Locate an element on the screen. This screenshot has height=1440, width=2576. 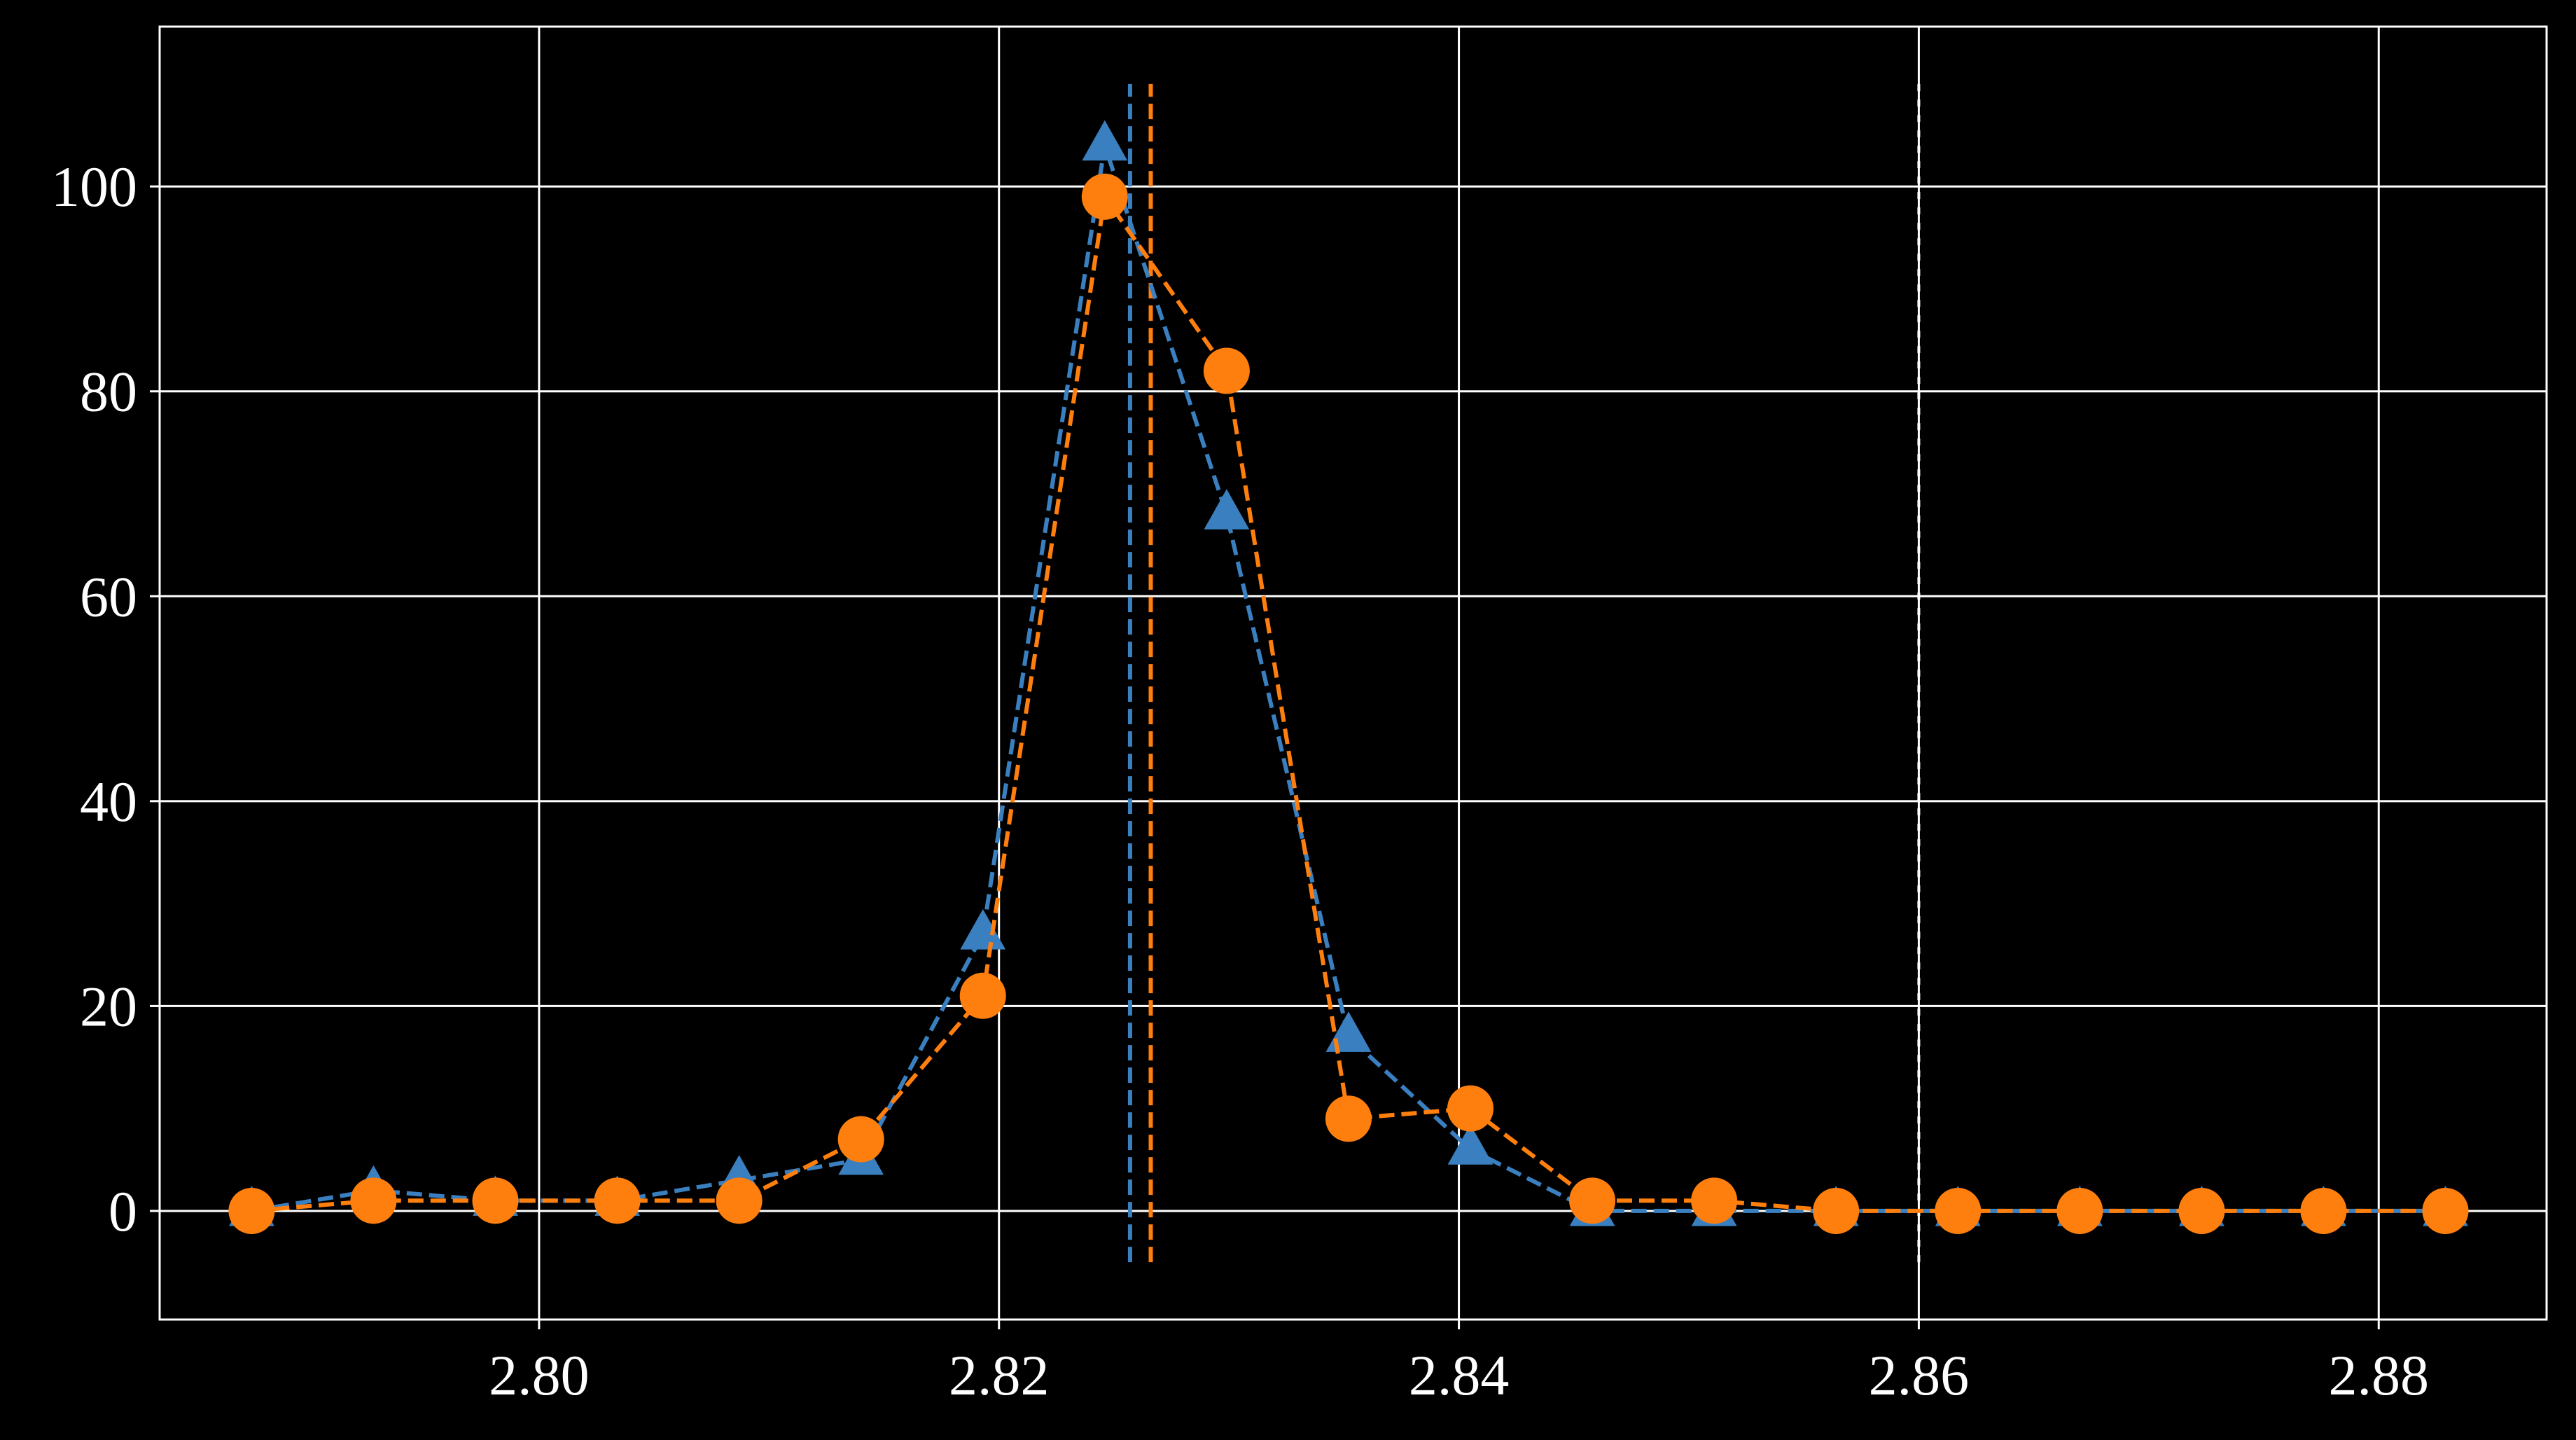
x-tick-label: 2.82 is located at coordinates (999, 1375).